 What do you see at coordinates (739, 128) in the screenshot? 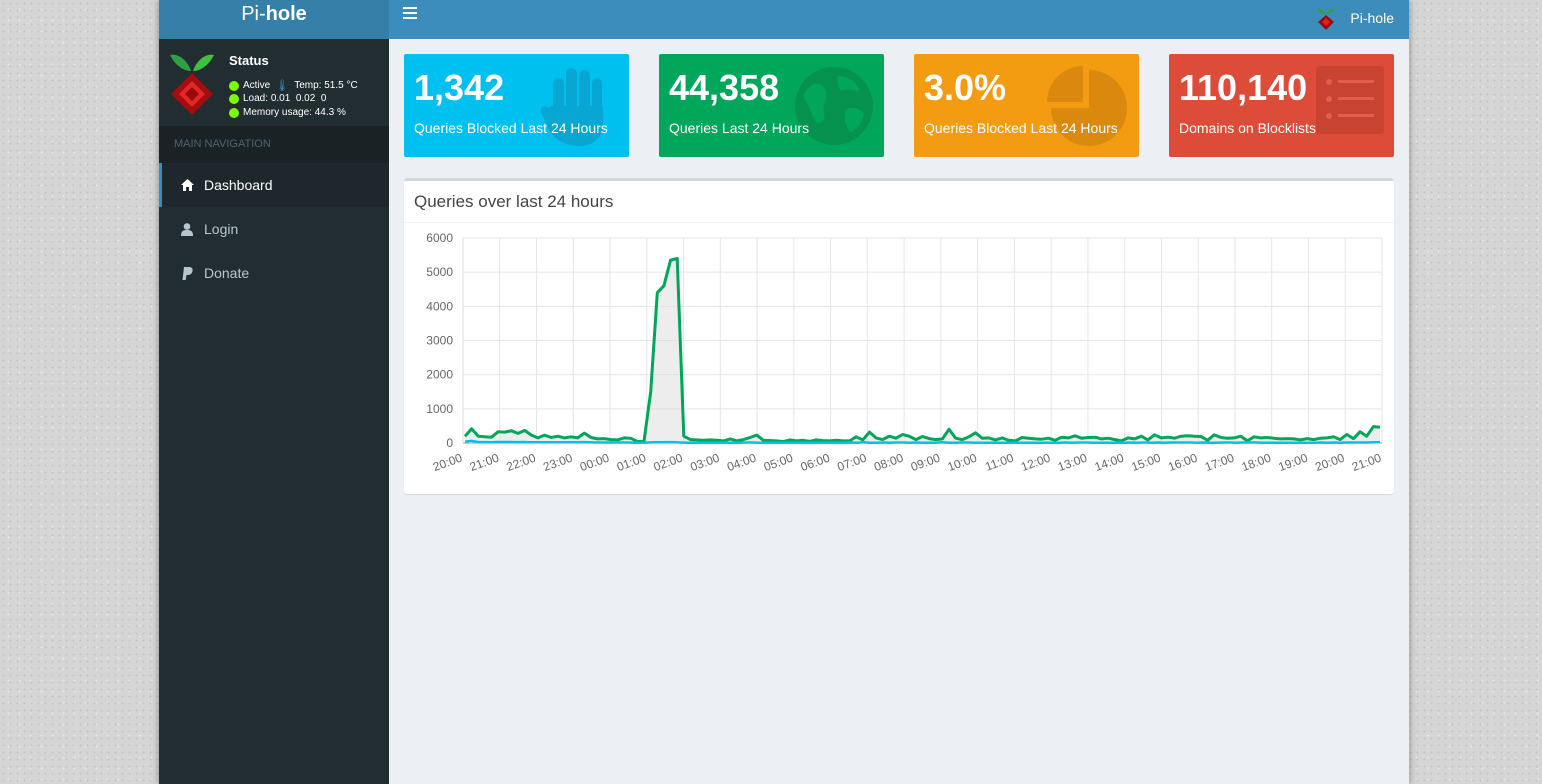
I see `stat-label: Queries Last 24 Hours` at bounding box center [739, 128].